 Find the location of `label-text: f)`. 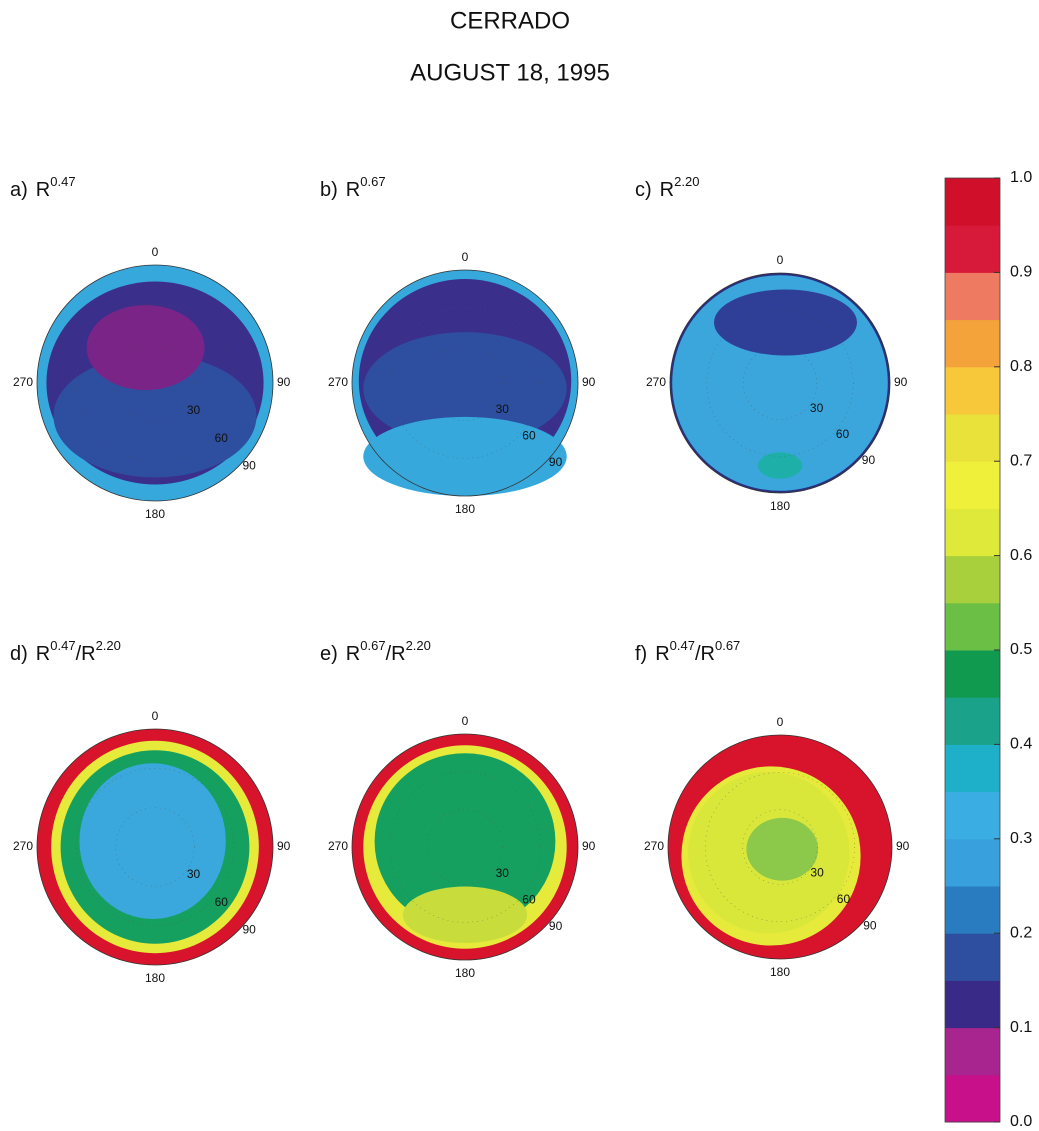

label-text: f) is located at coordinates (641, 654).